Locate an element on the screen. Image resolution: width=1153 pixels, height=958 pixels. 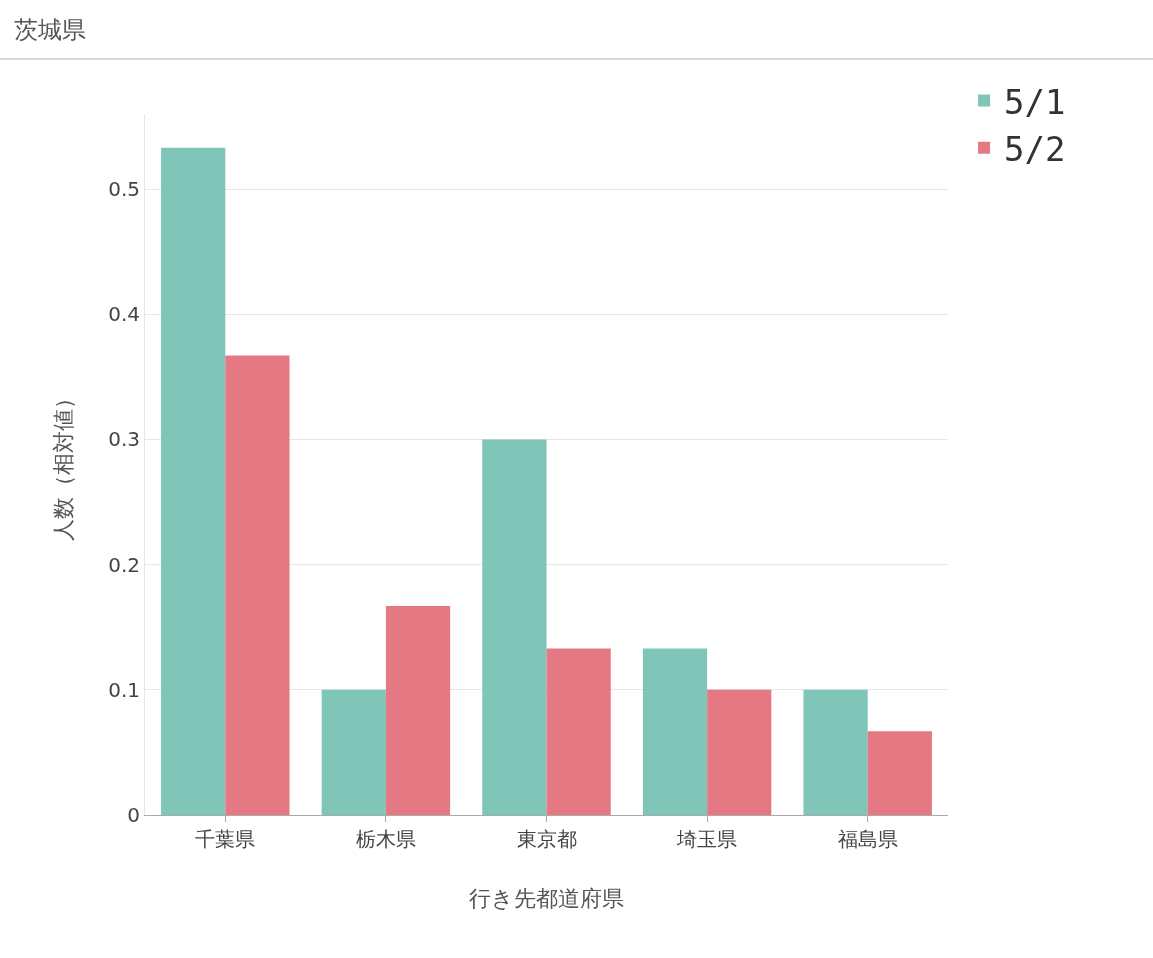
x-tick-label: 東京都 is located at coordinates (546, 839).